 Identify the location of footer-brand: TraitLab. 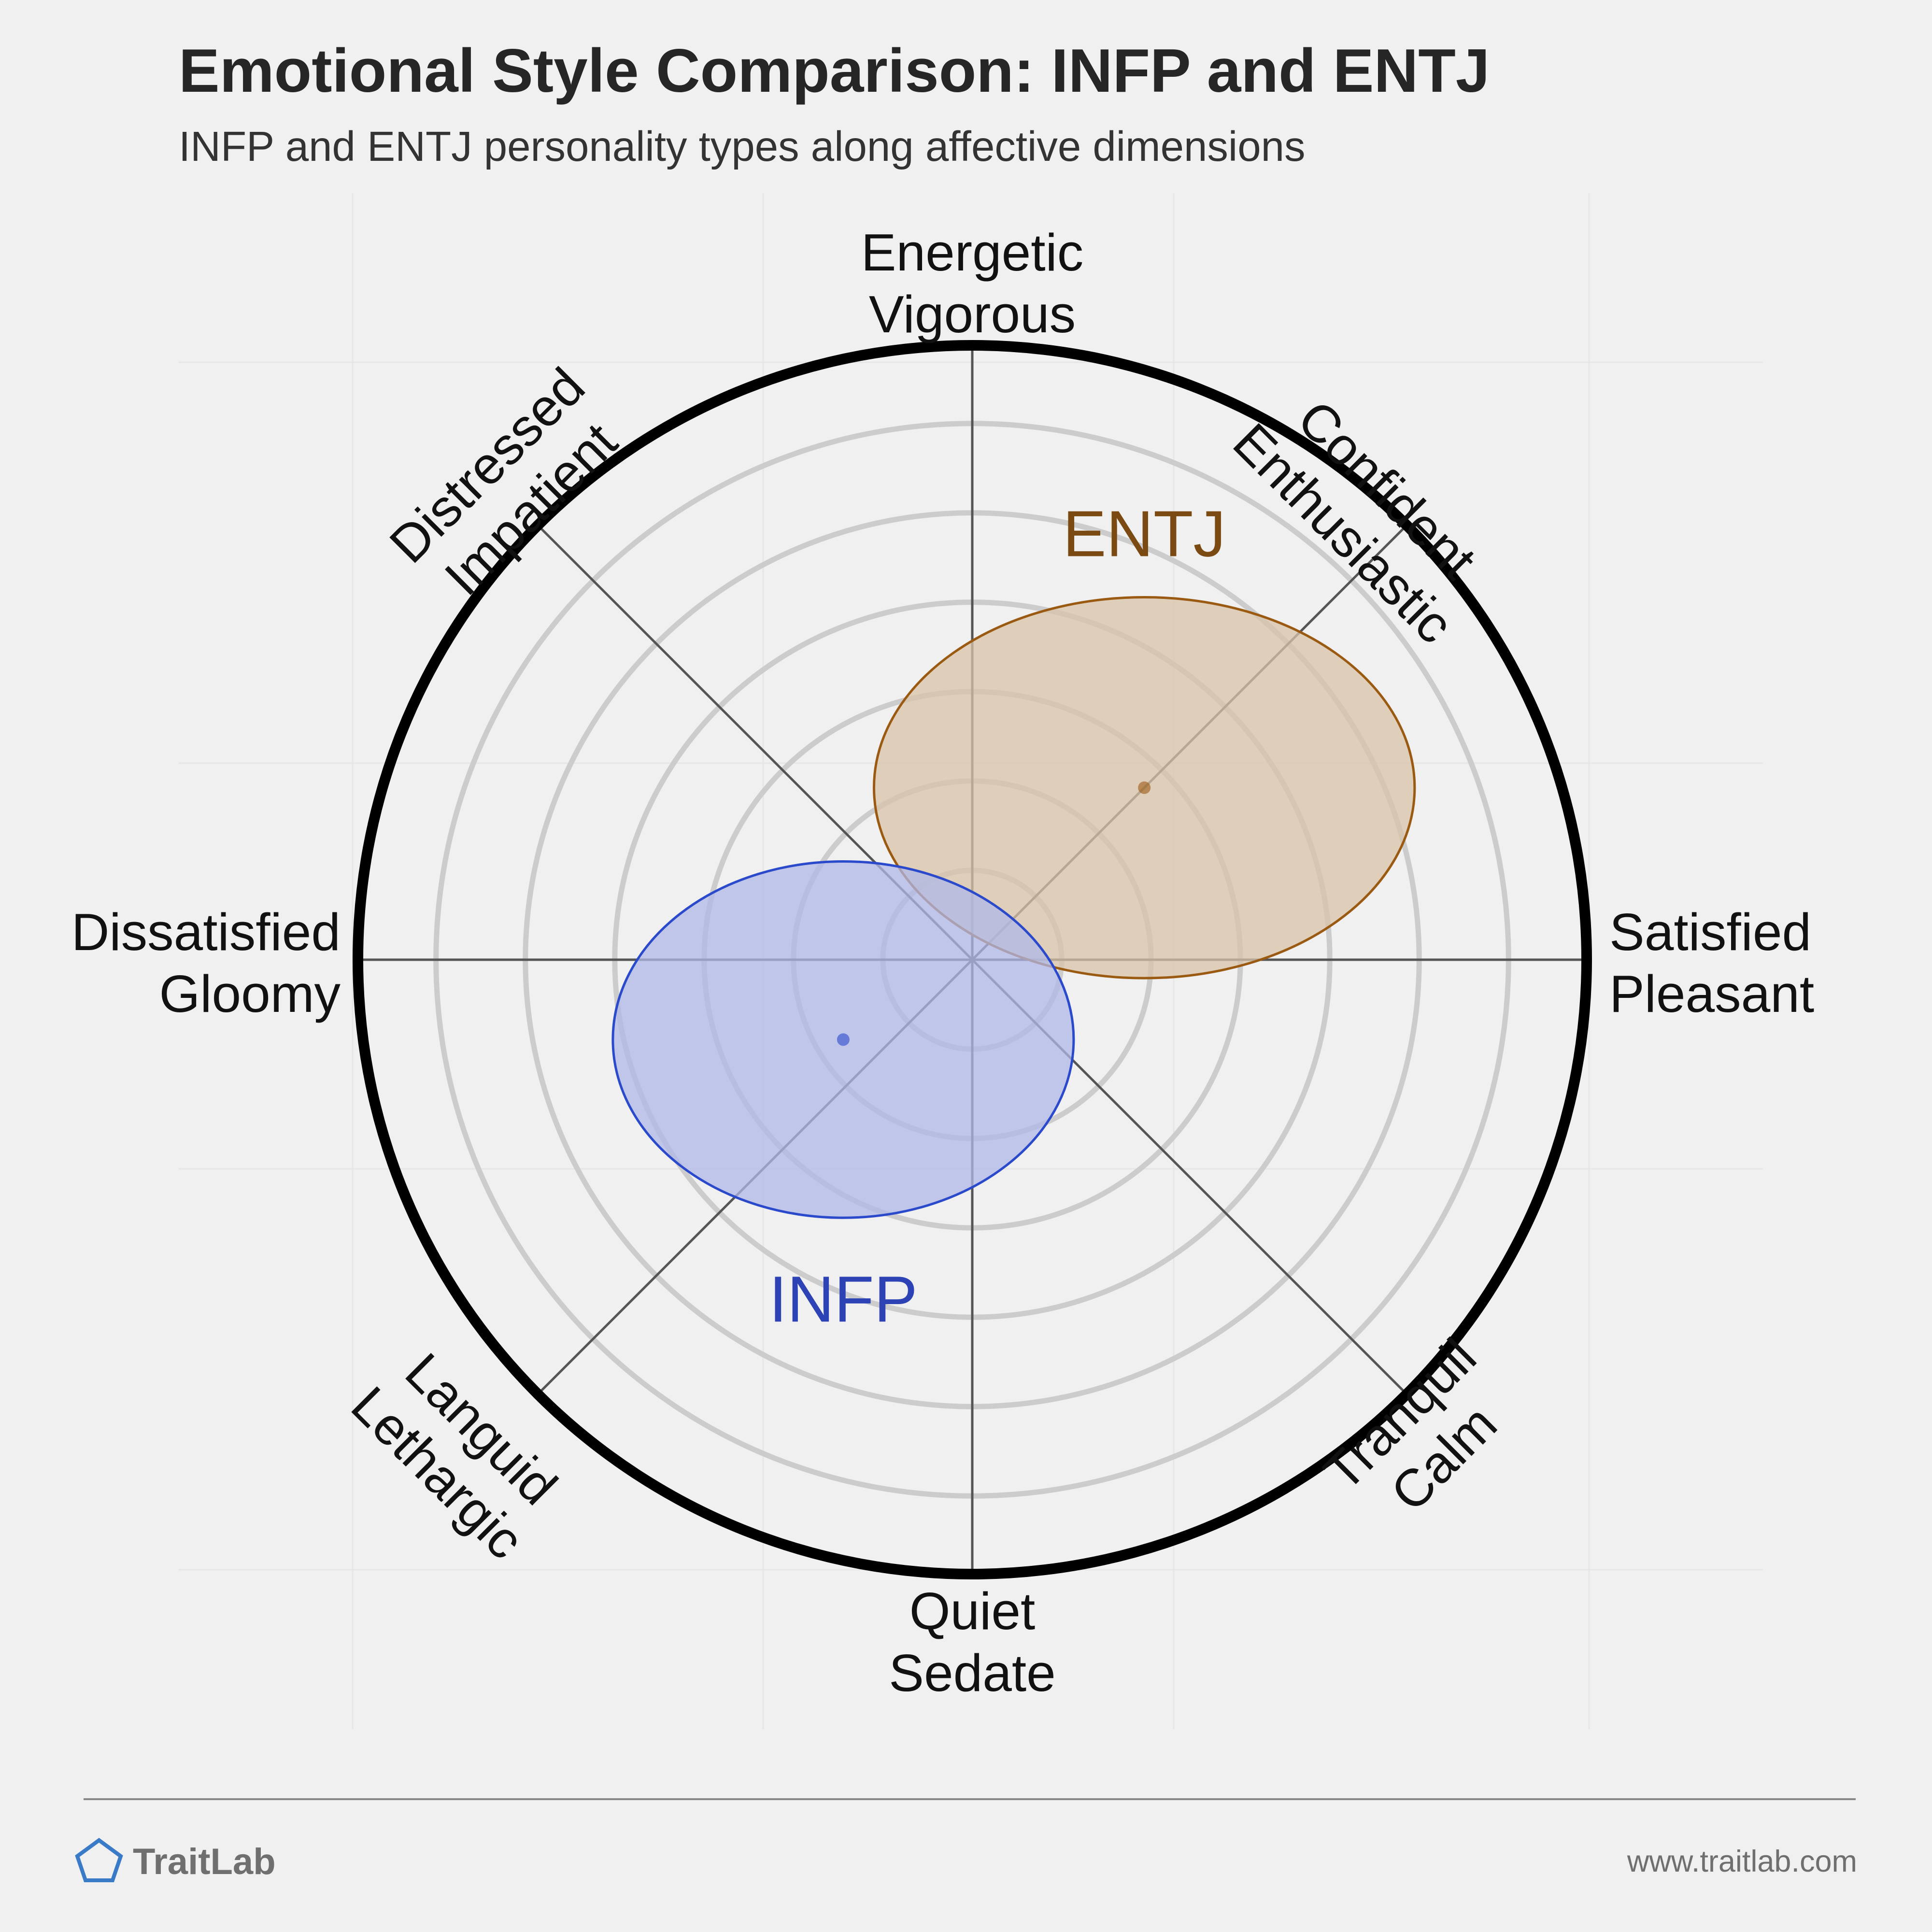
(204, 1861).